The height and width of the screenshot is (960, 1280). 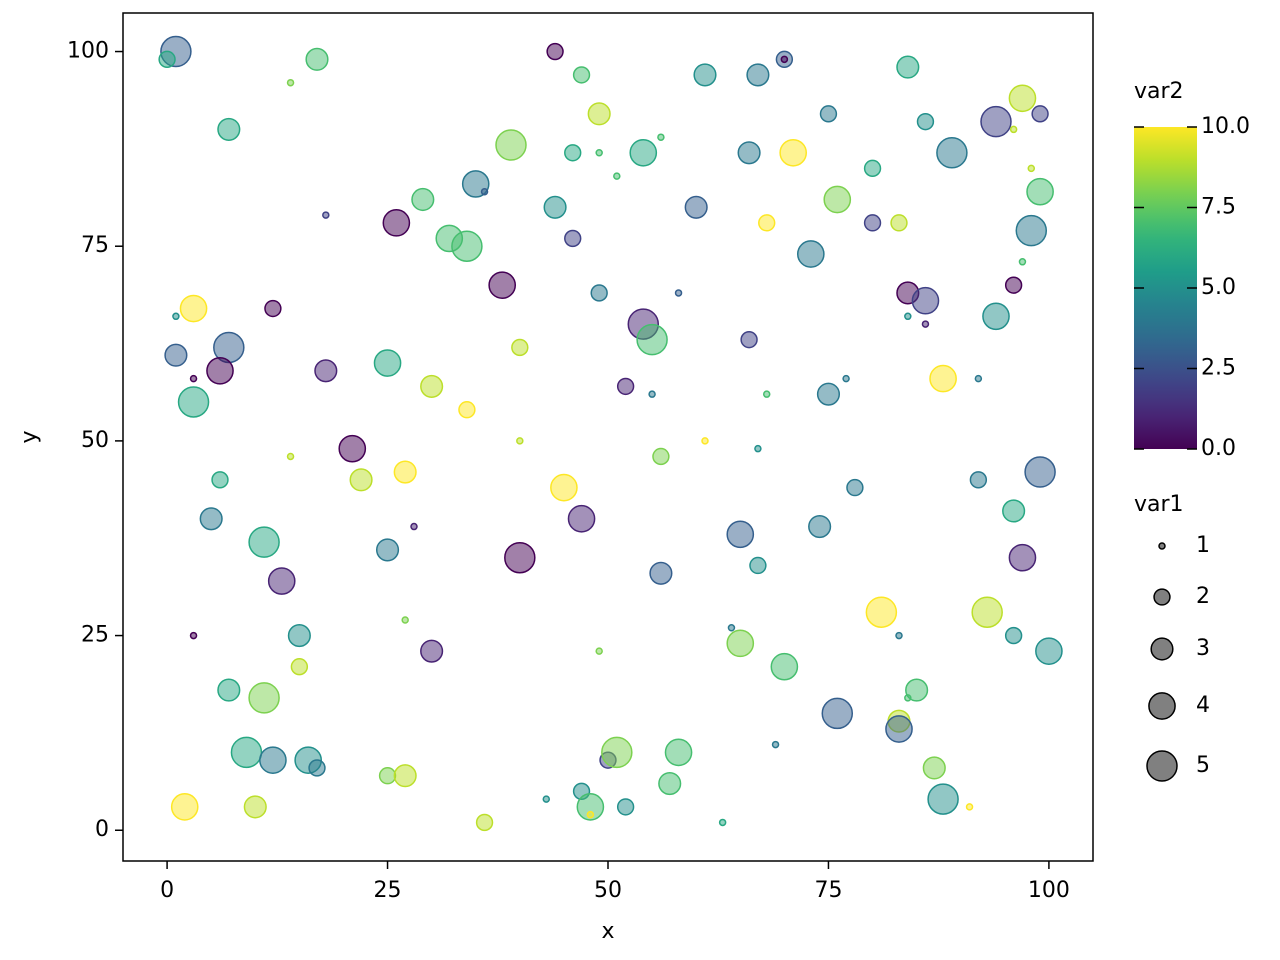 What do you see at coordinates (88, 51) in the screenshot?
I see `y-tick-label: 100` at bounding box center [88, 51].